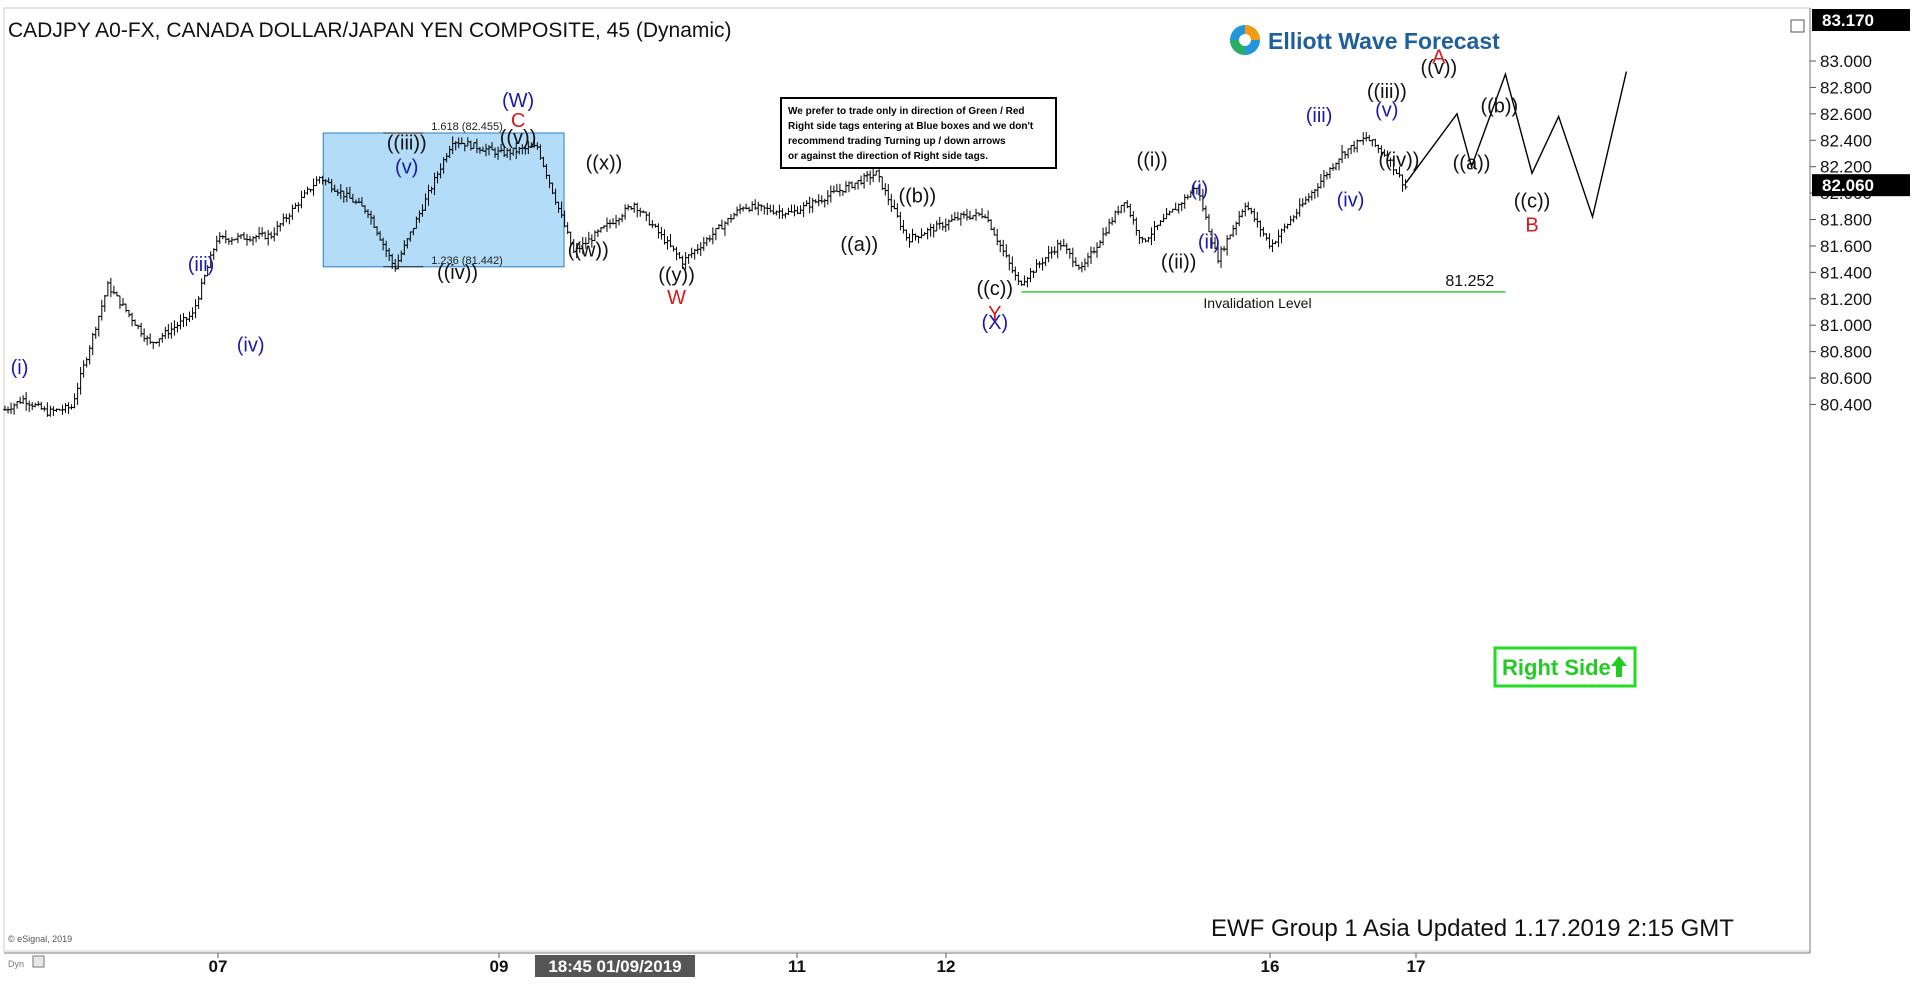 This screenshot has width=1912, height=986. What do you see at coordinates (1531, 225) in the screenshot?
I see `wave-label: B` at bounding box center [1531, 225].